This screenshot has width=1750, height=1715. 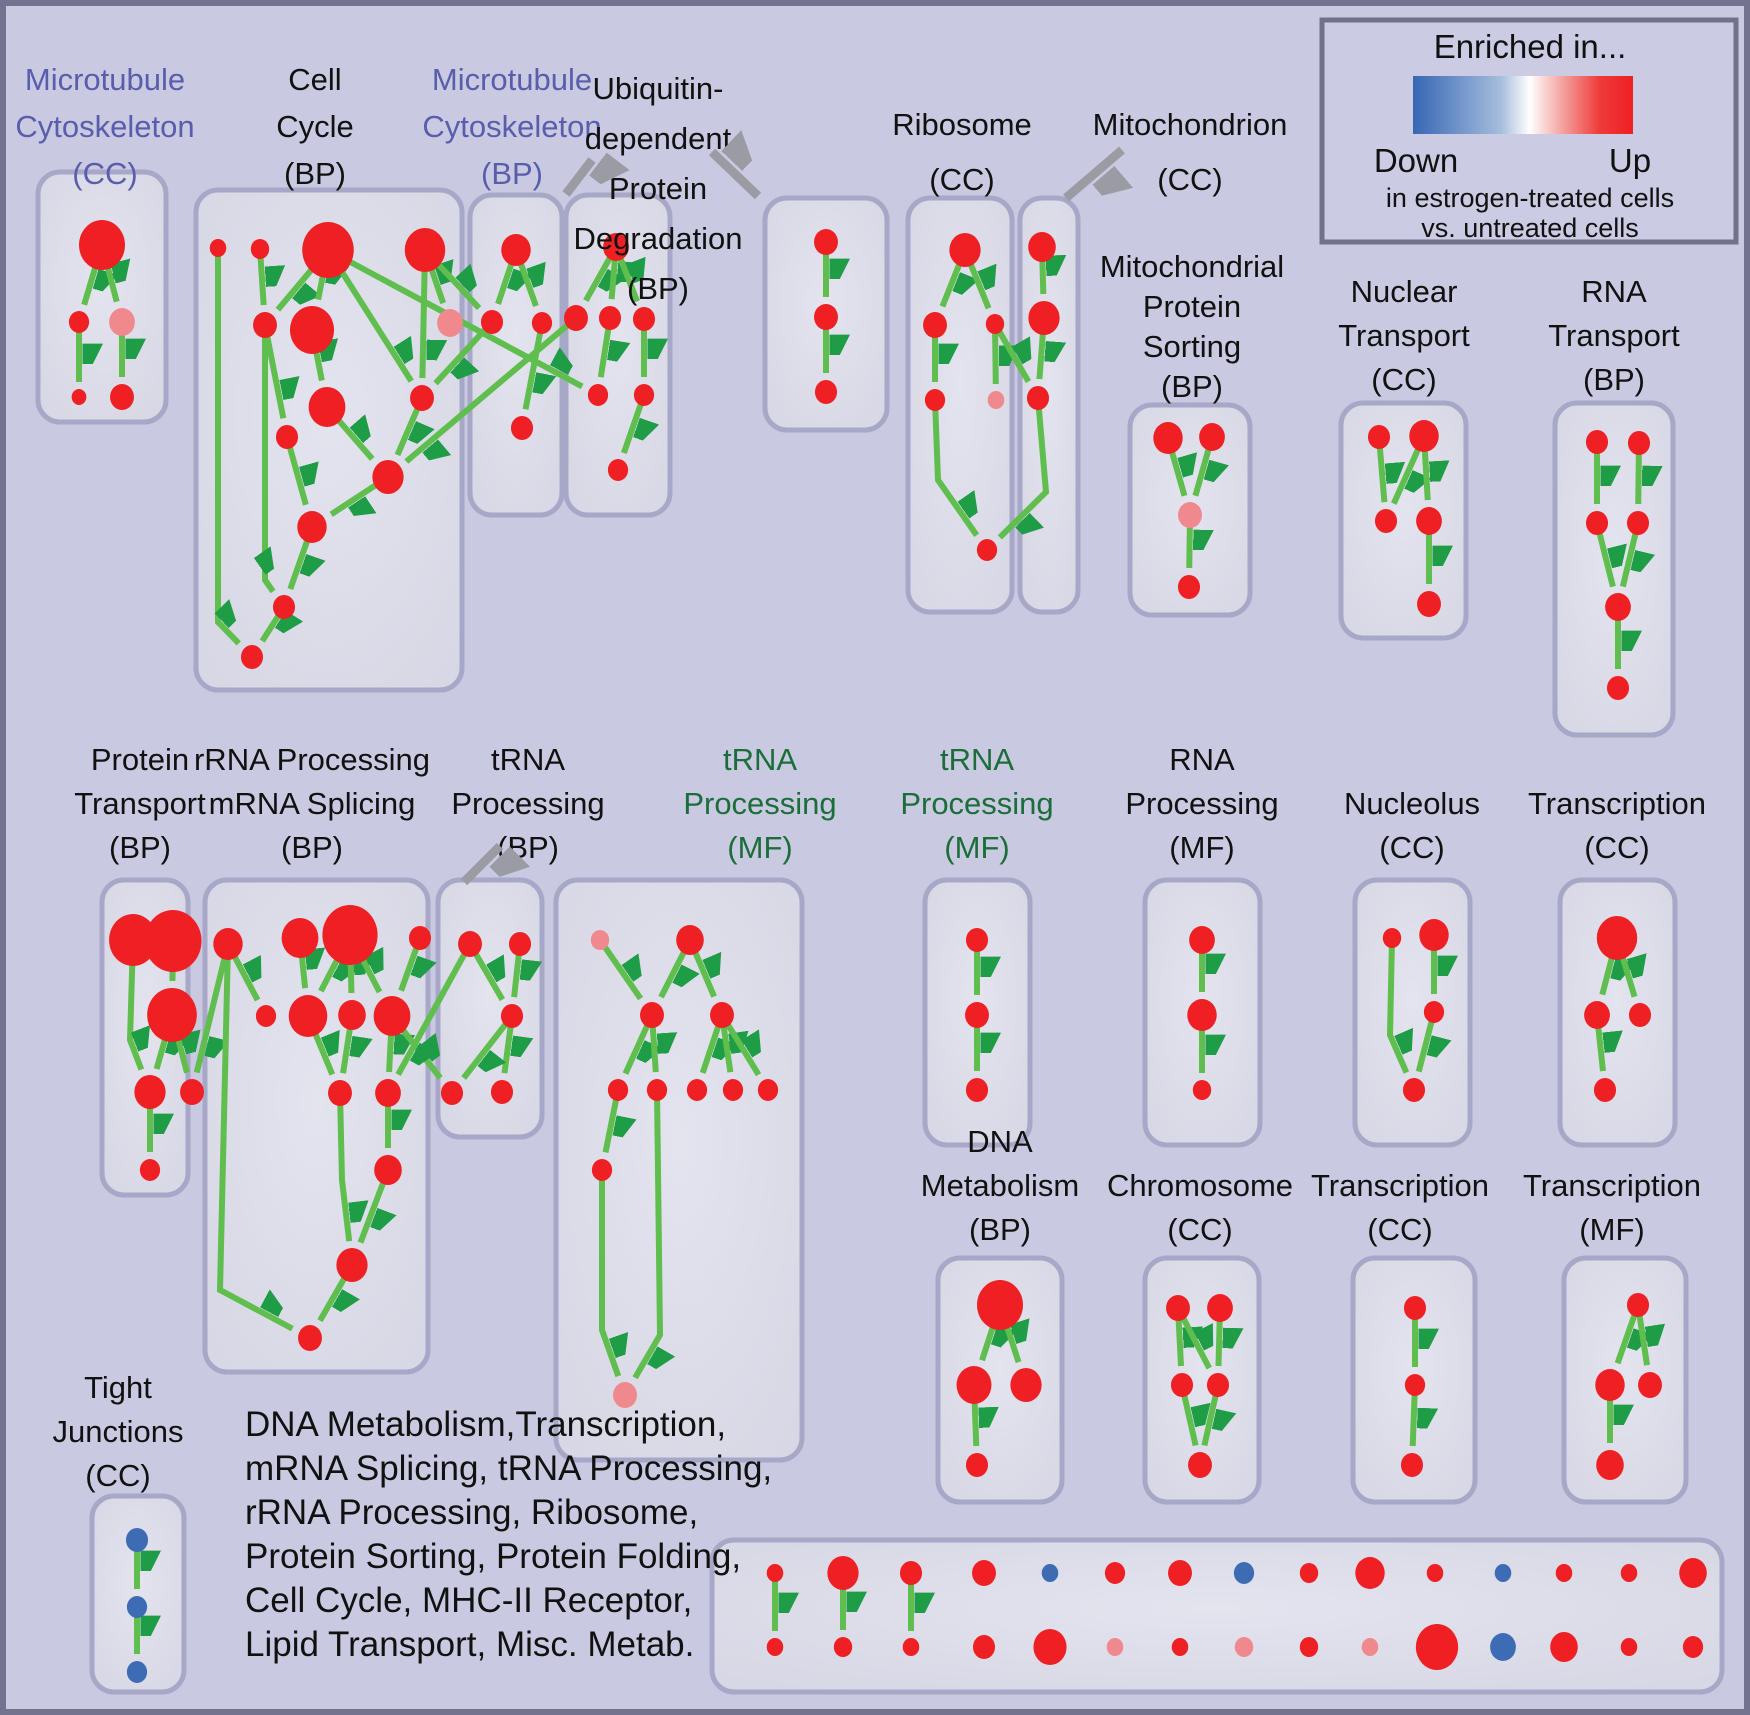 I want to click on gene-node-bb6, so click(x=1180, y=1647).